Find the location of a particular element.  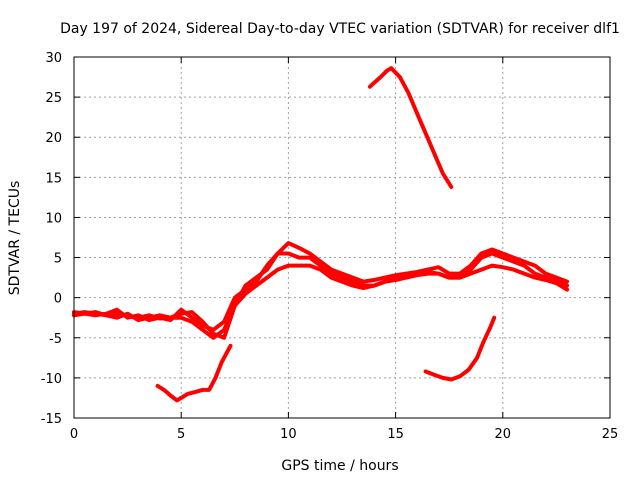

y-axis-label: SDTVAR / TECUs is located at coordinates (15, 238).